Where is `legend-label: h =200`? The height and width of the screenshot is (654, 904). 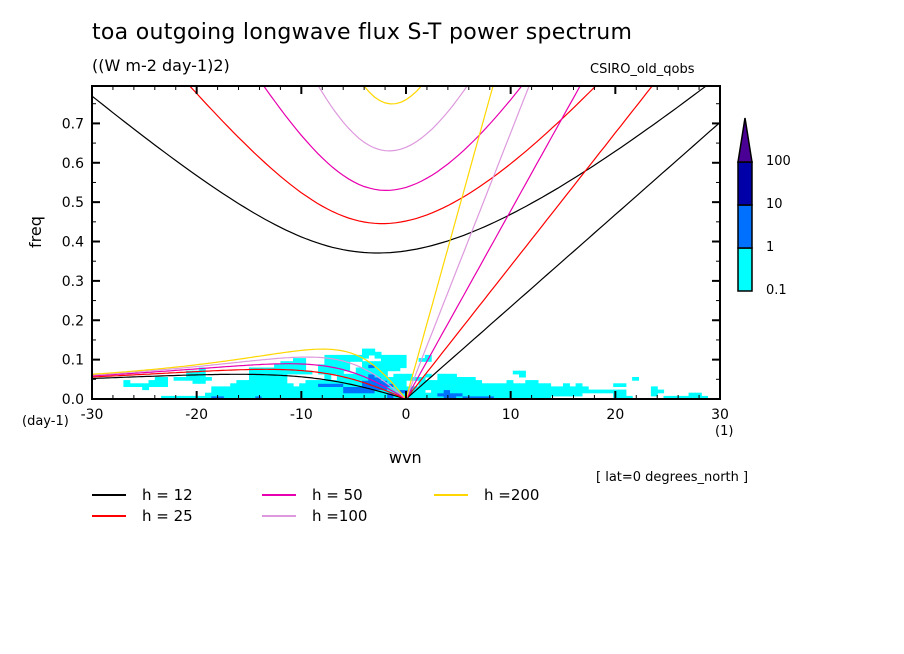 legend-label: h =200 is located at coordinates (512, 495).